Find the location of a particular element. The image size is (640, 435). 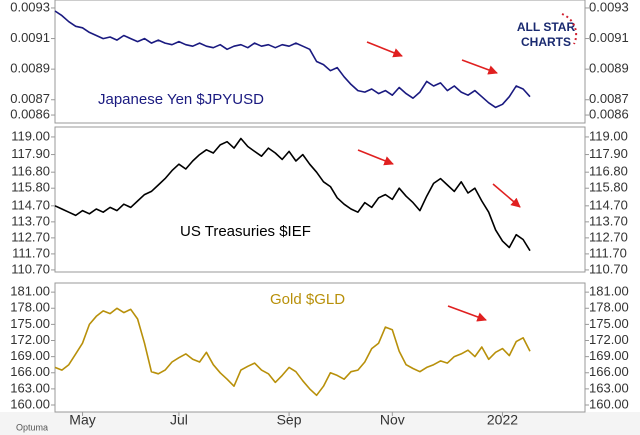

x-axis-strip is located at coordinates (320, 423).